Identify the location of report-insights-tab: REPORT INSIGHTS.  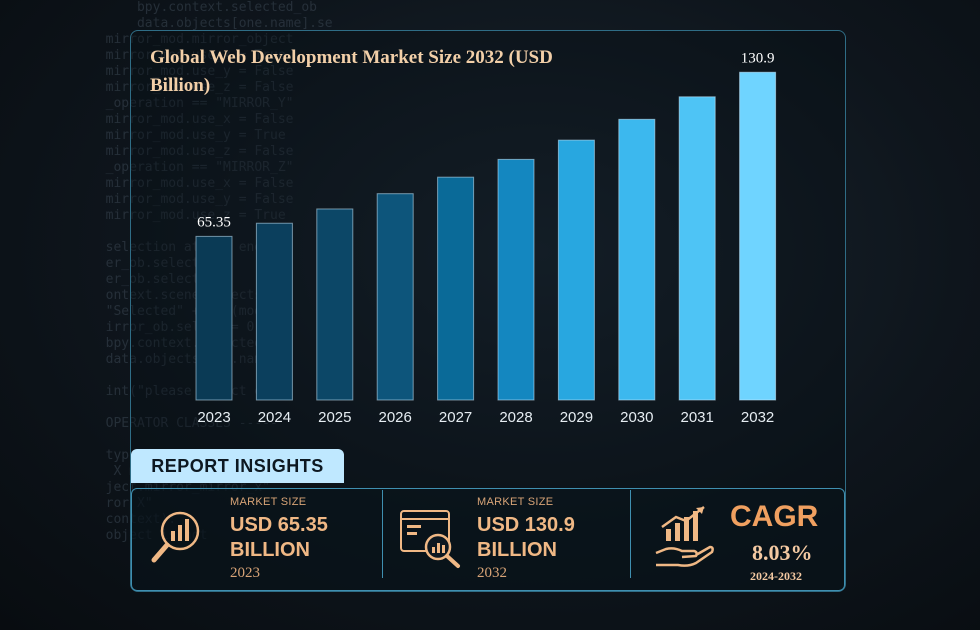
(237, 466).